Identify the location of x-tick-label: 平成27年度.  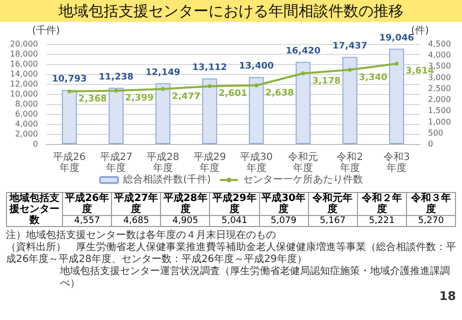
(116, 162).